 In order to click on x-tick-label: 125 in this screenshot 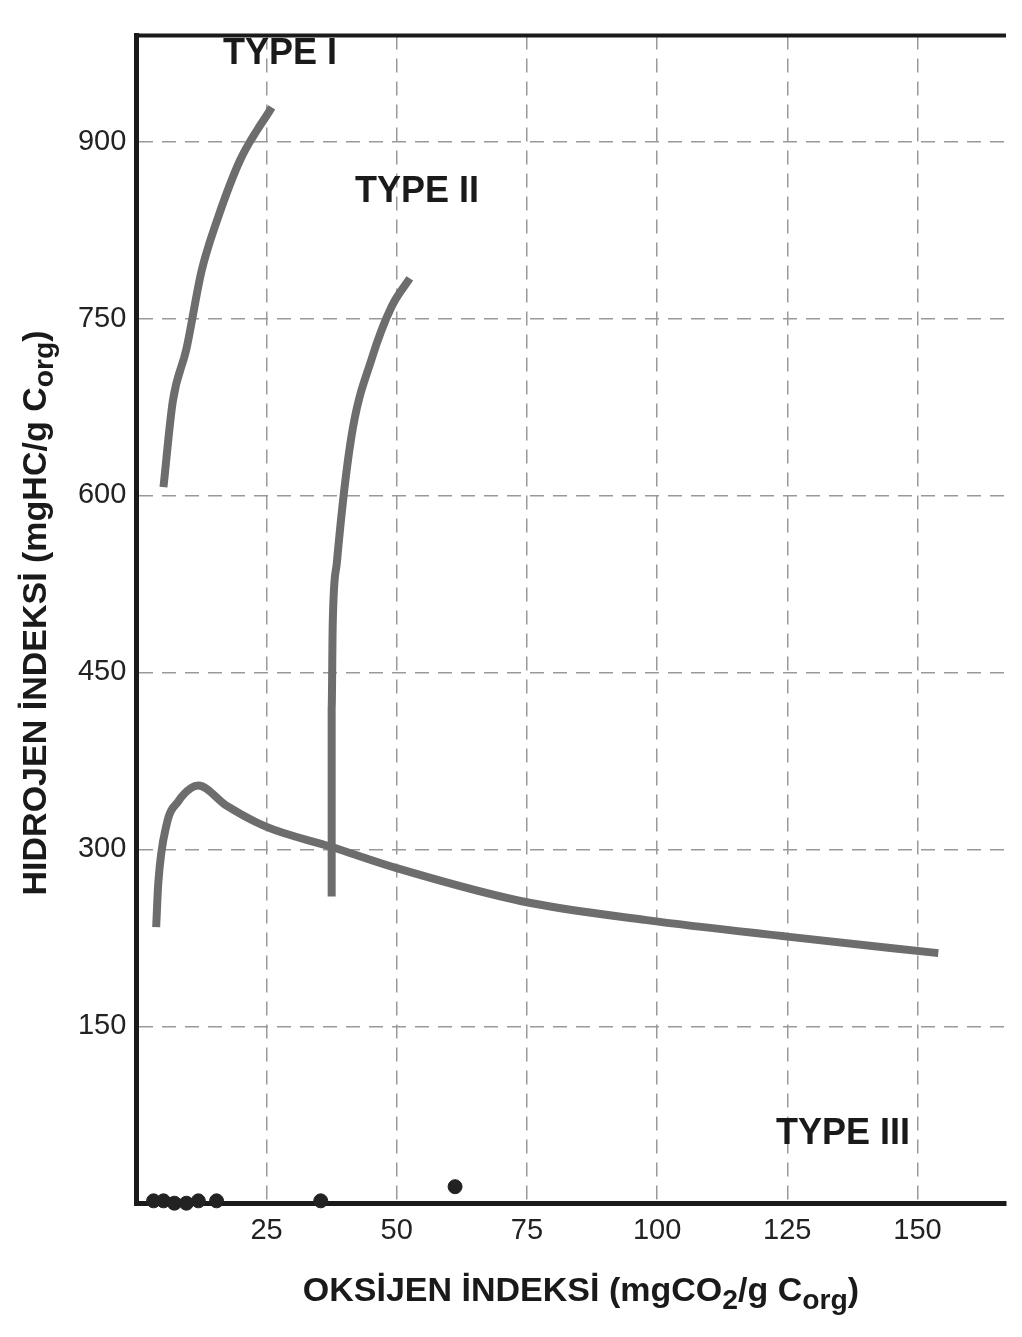, I will do `click(787, 1228)`.